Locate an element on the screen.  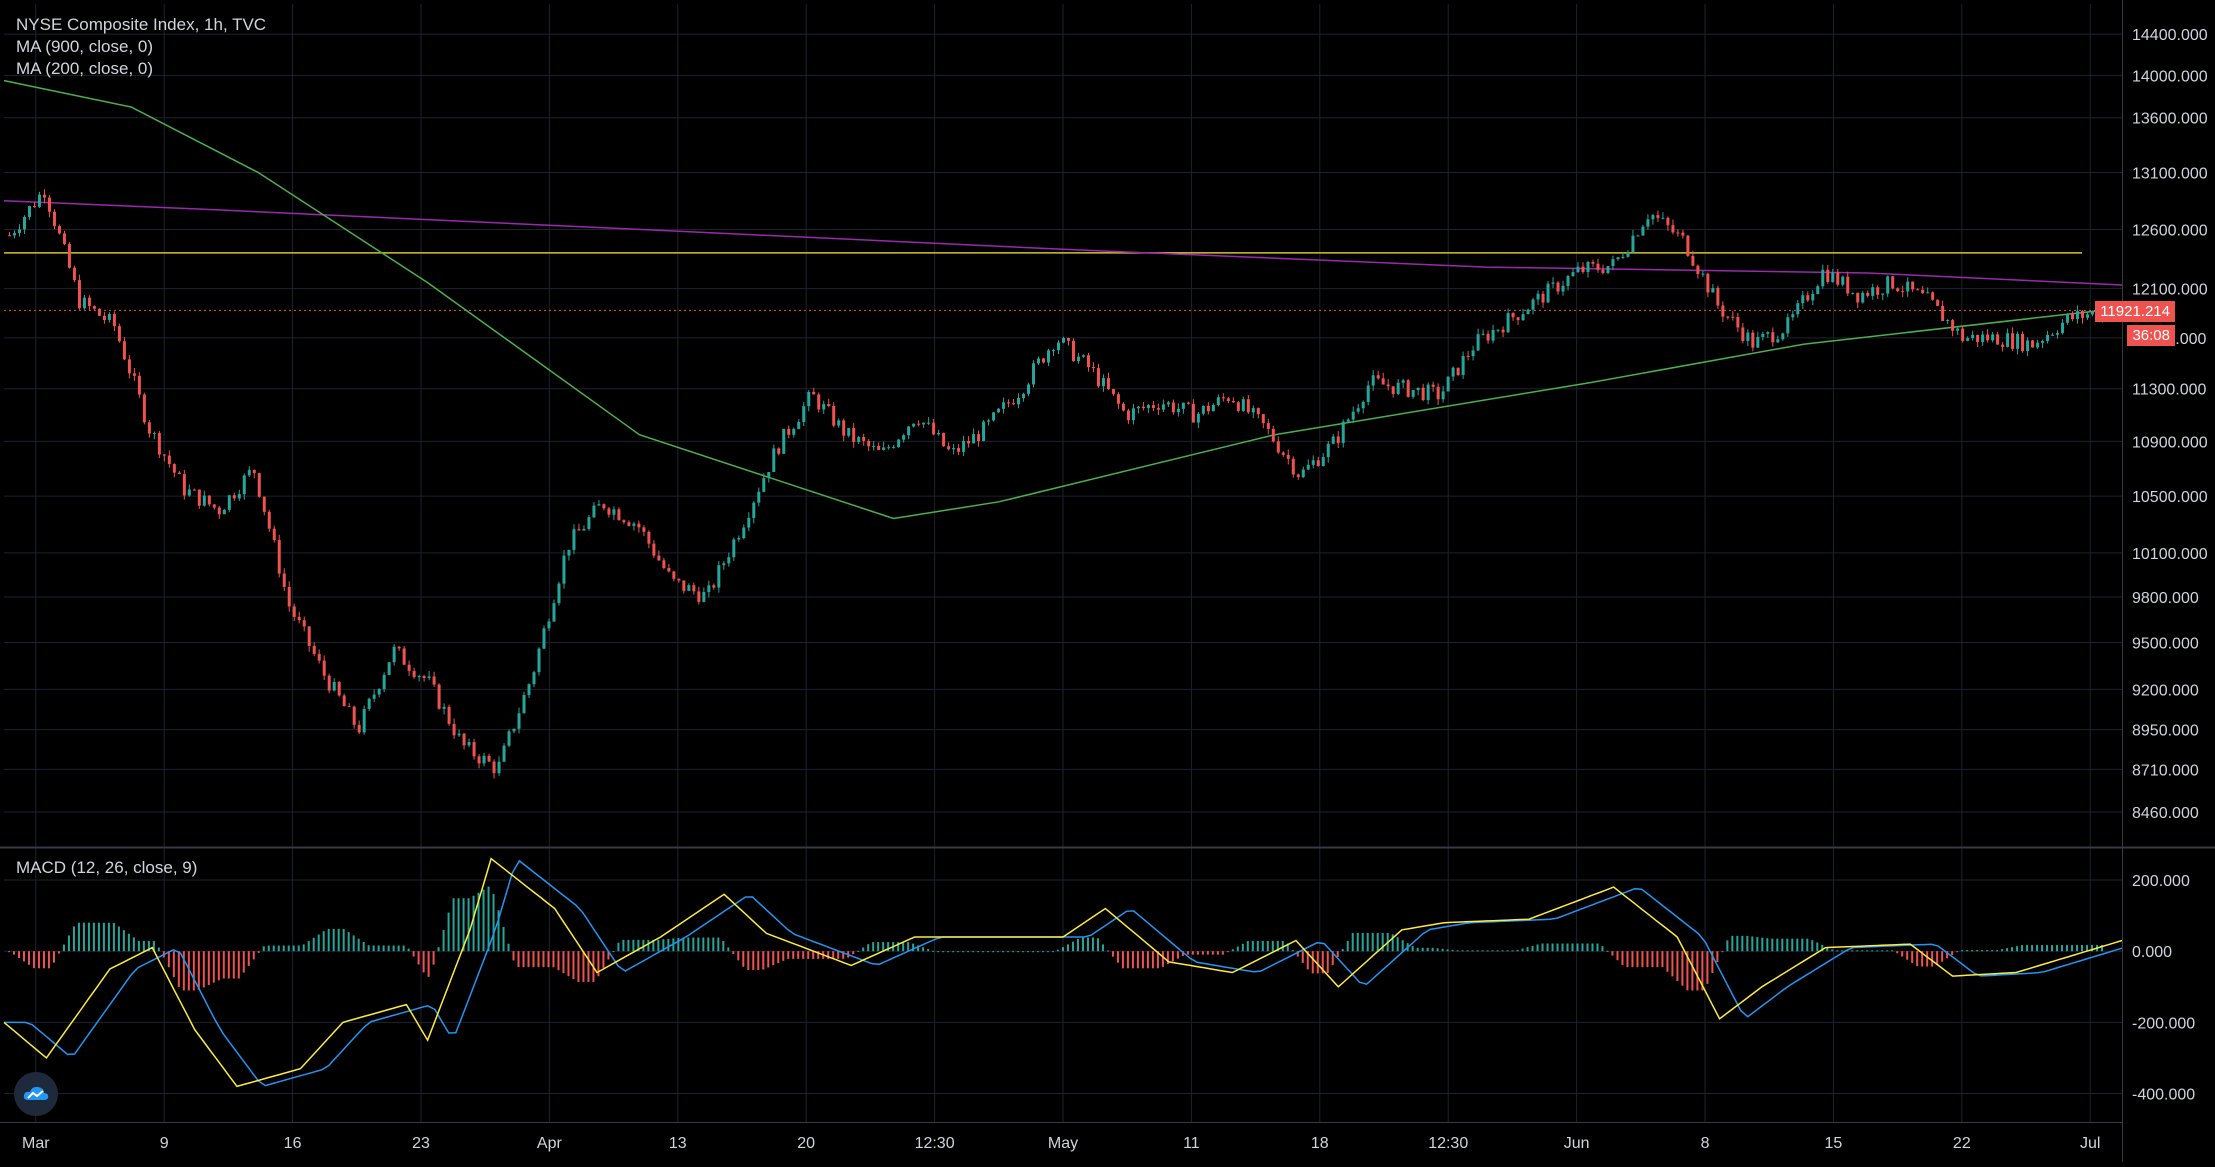
macd-tick-label: -200.000 is located at coordinates (2163, 1023).